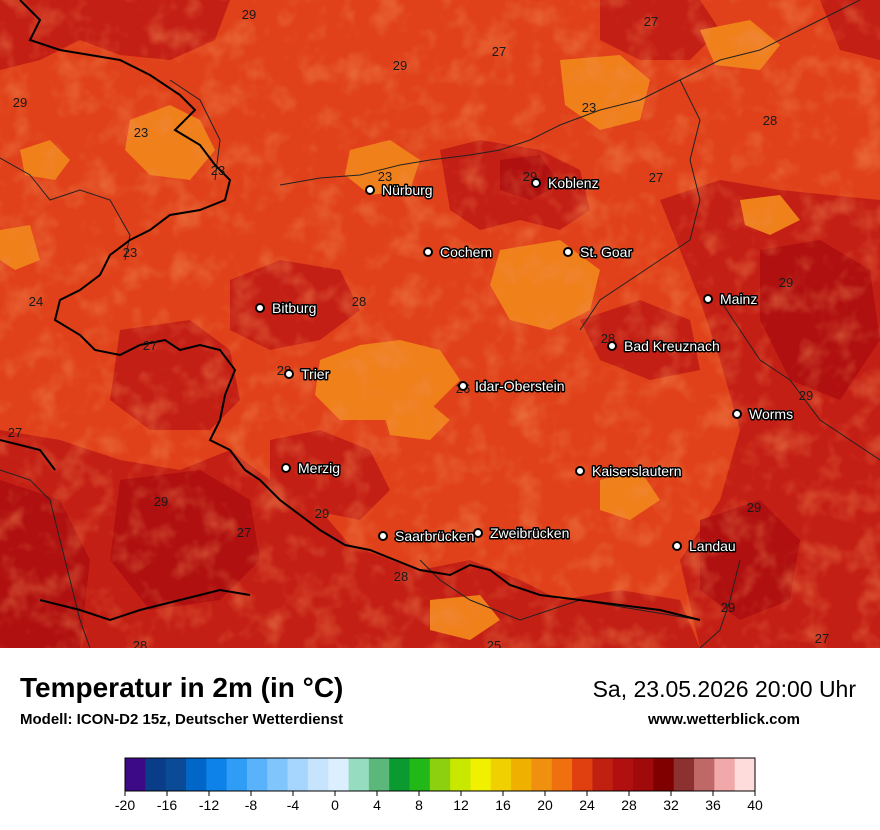 This screenshot has height=830, width=880. Describe the element at coordinates (755, 805) in the screenshot. I see `colorbar-tick-label: 40` at that location.